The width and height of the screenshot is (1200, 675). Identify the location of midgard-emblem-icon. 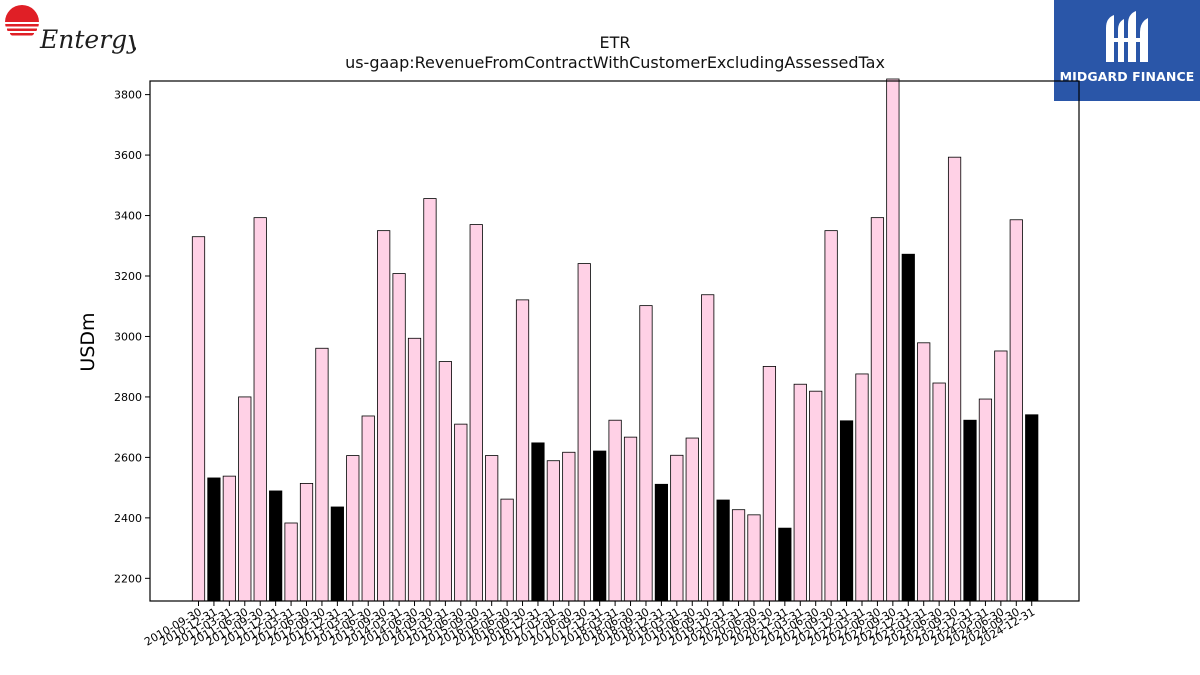
(1127, 36).